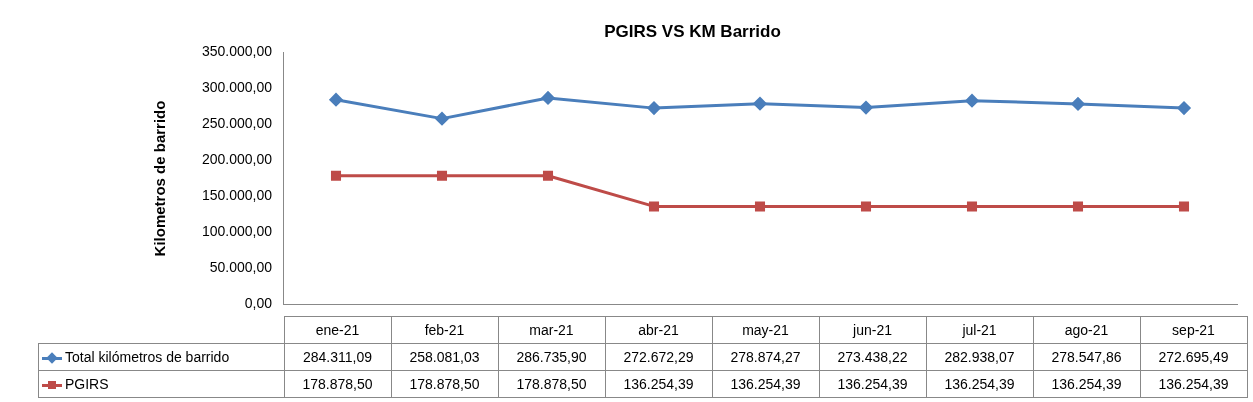 Image resolution: width=1253 pixels, height=402 pixels. What do you see at coordinates (337, 357) in the screenshot?
I see `data-label: 284.311,09` at bounding box center [337, 357].